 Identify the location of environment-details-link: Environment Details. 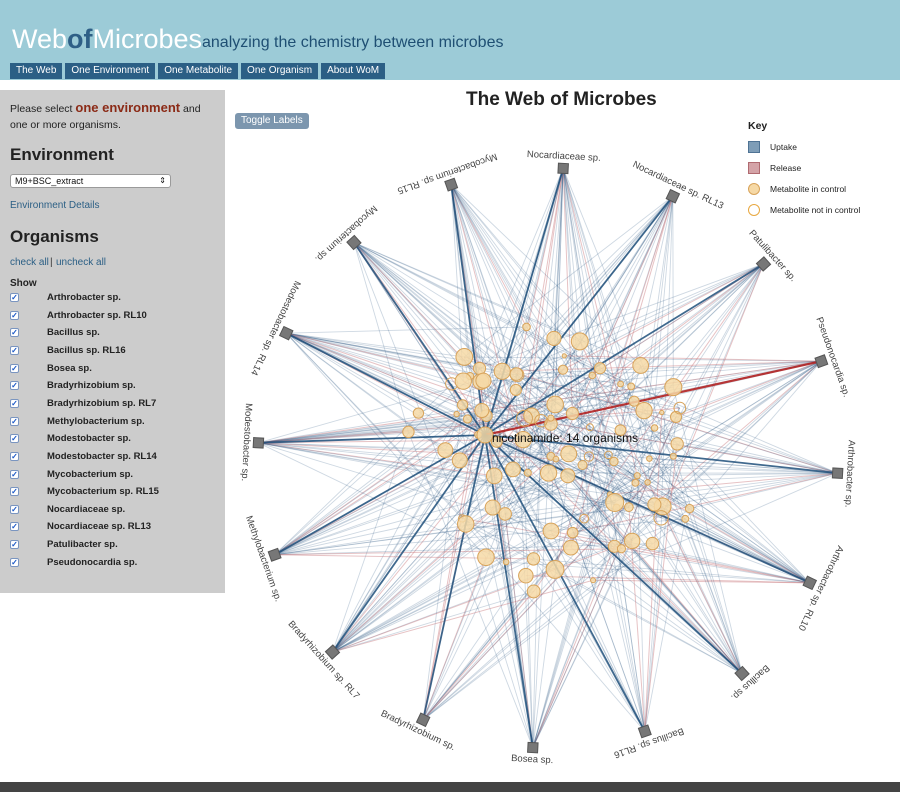
(55, 205).